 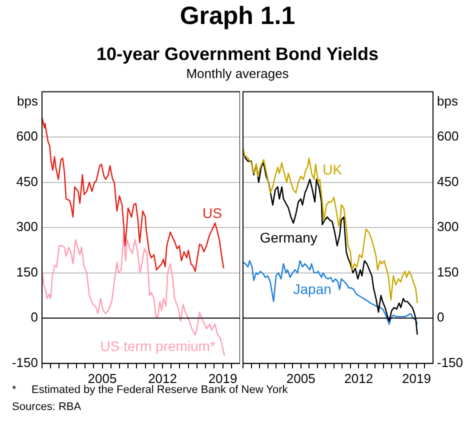 What do you see at coordinates (158, 346) in the screenshot?
I see `series-label: US term premium*` at bounding box center [158, 346].